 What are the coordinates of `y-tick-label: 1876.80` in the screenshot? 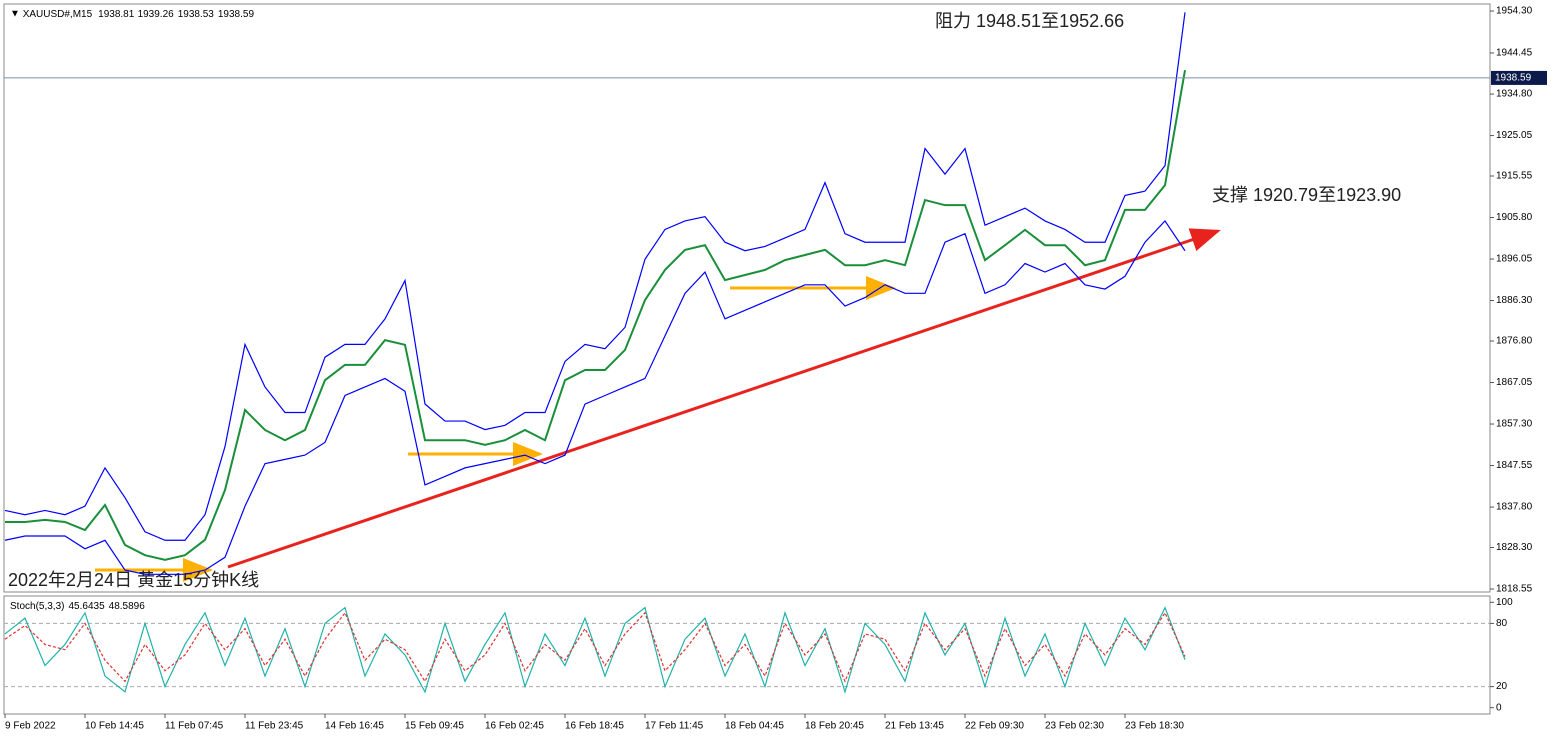 It's located at (1514, 341).